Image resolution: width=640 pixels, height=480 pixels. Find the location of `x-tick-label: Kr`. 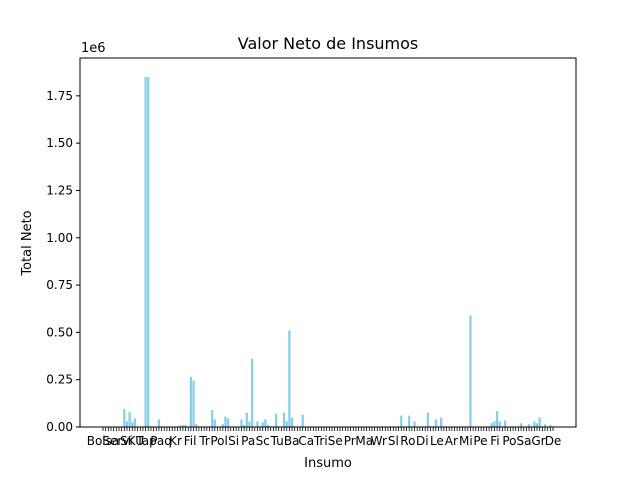

x-tick-label: Kr is located at coordinates (175, 441).